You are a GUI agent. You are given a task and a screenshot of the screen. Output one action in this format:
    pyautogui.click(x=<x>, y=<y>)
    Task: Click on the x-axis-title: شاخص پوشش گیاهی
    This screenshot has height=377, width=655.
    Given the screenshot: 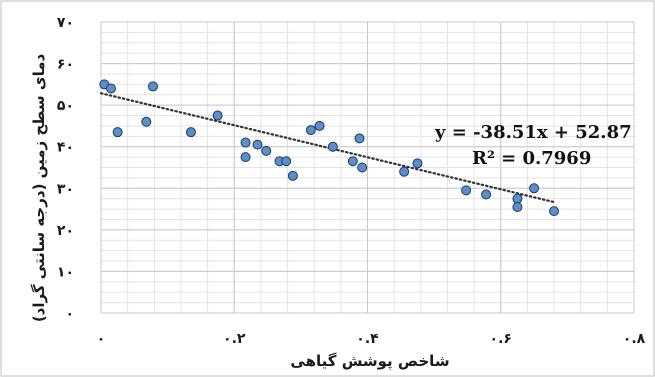 What is the action you would take?
    pyautogui.click(x=369, y=361)
    